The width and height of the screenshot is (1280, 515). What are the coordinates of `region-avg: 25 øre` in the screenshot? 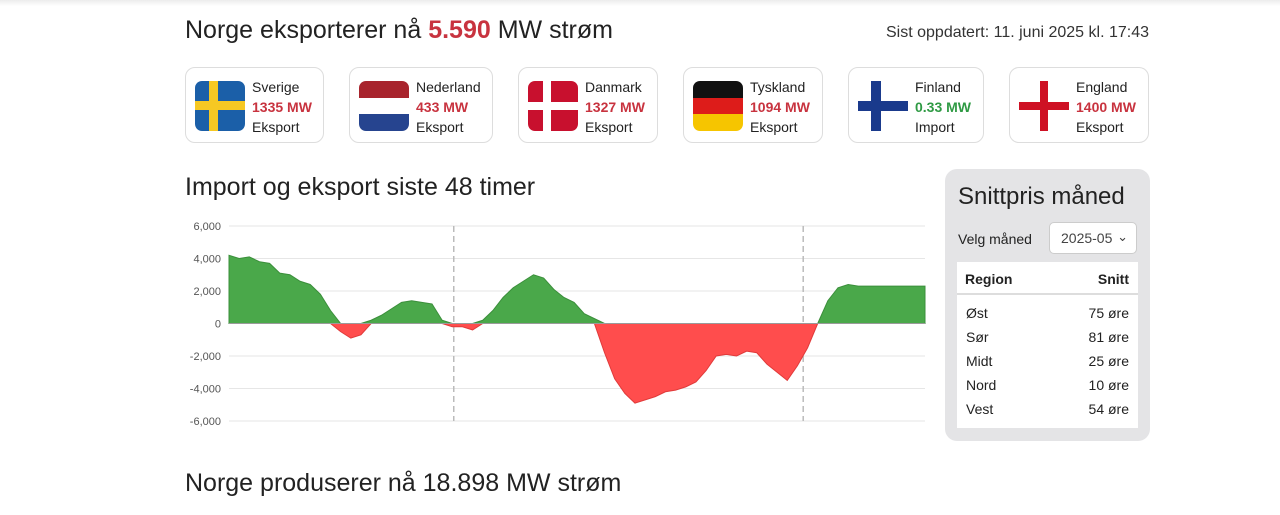 It's located at (1108, 361).